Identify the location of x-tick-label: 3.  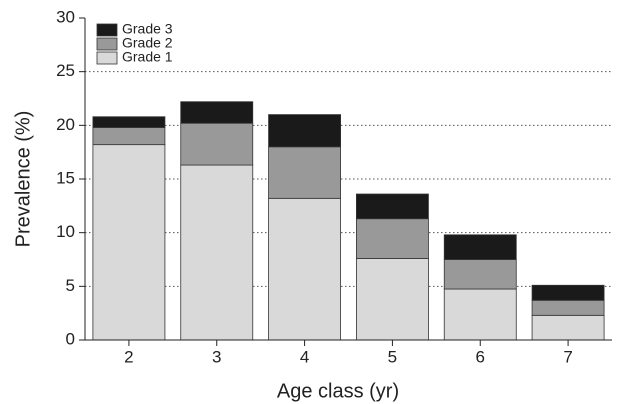
(216, 356).